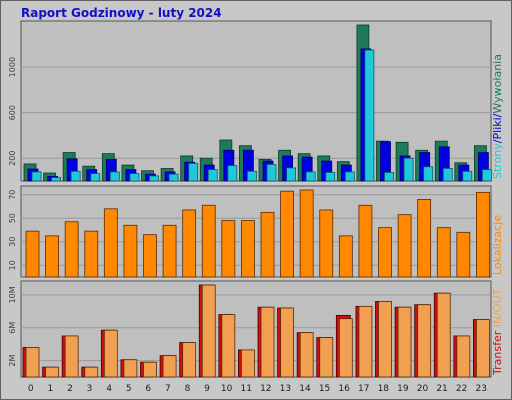  I want to click on x-tick-label: 23, so click(480, 389).